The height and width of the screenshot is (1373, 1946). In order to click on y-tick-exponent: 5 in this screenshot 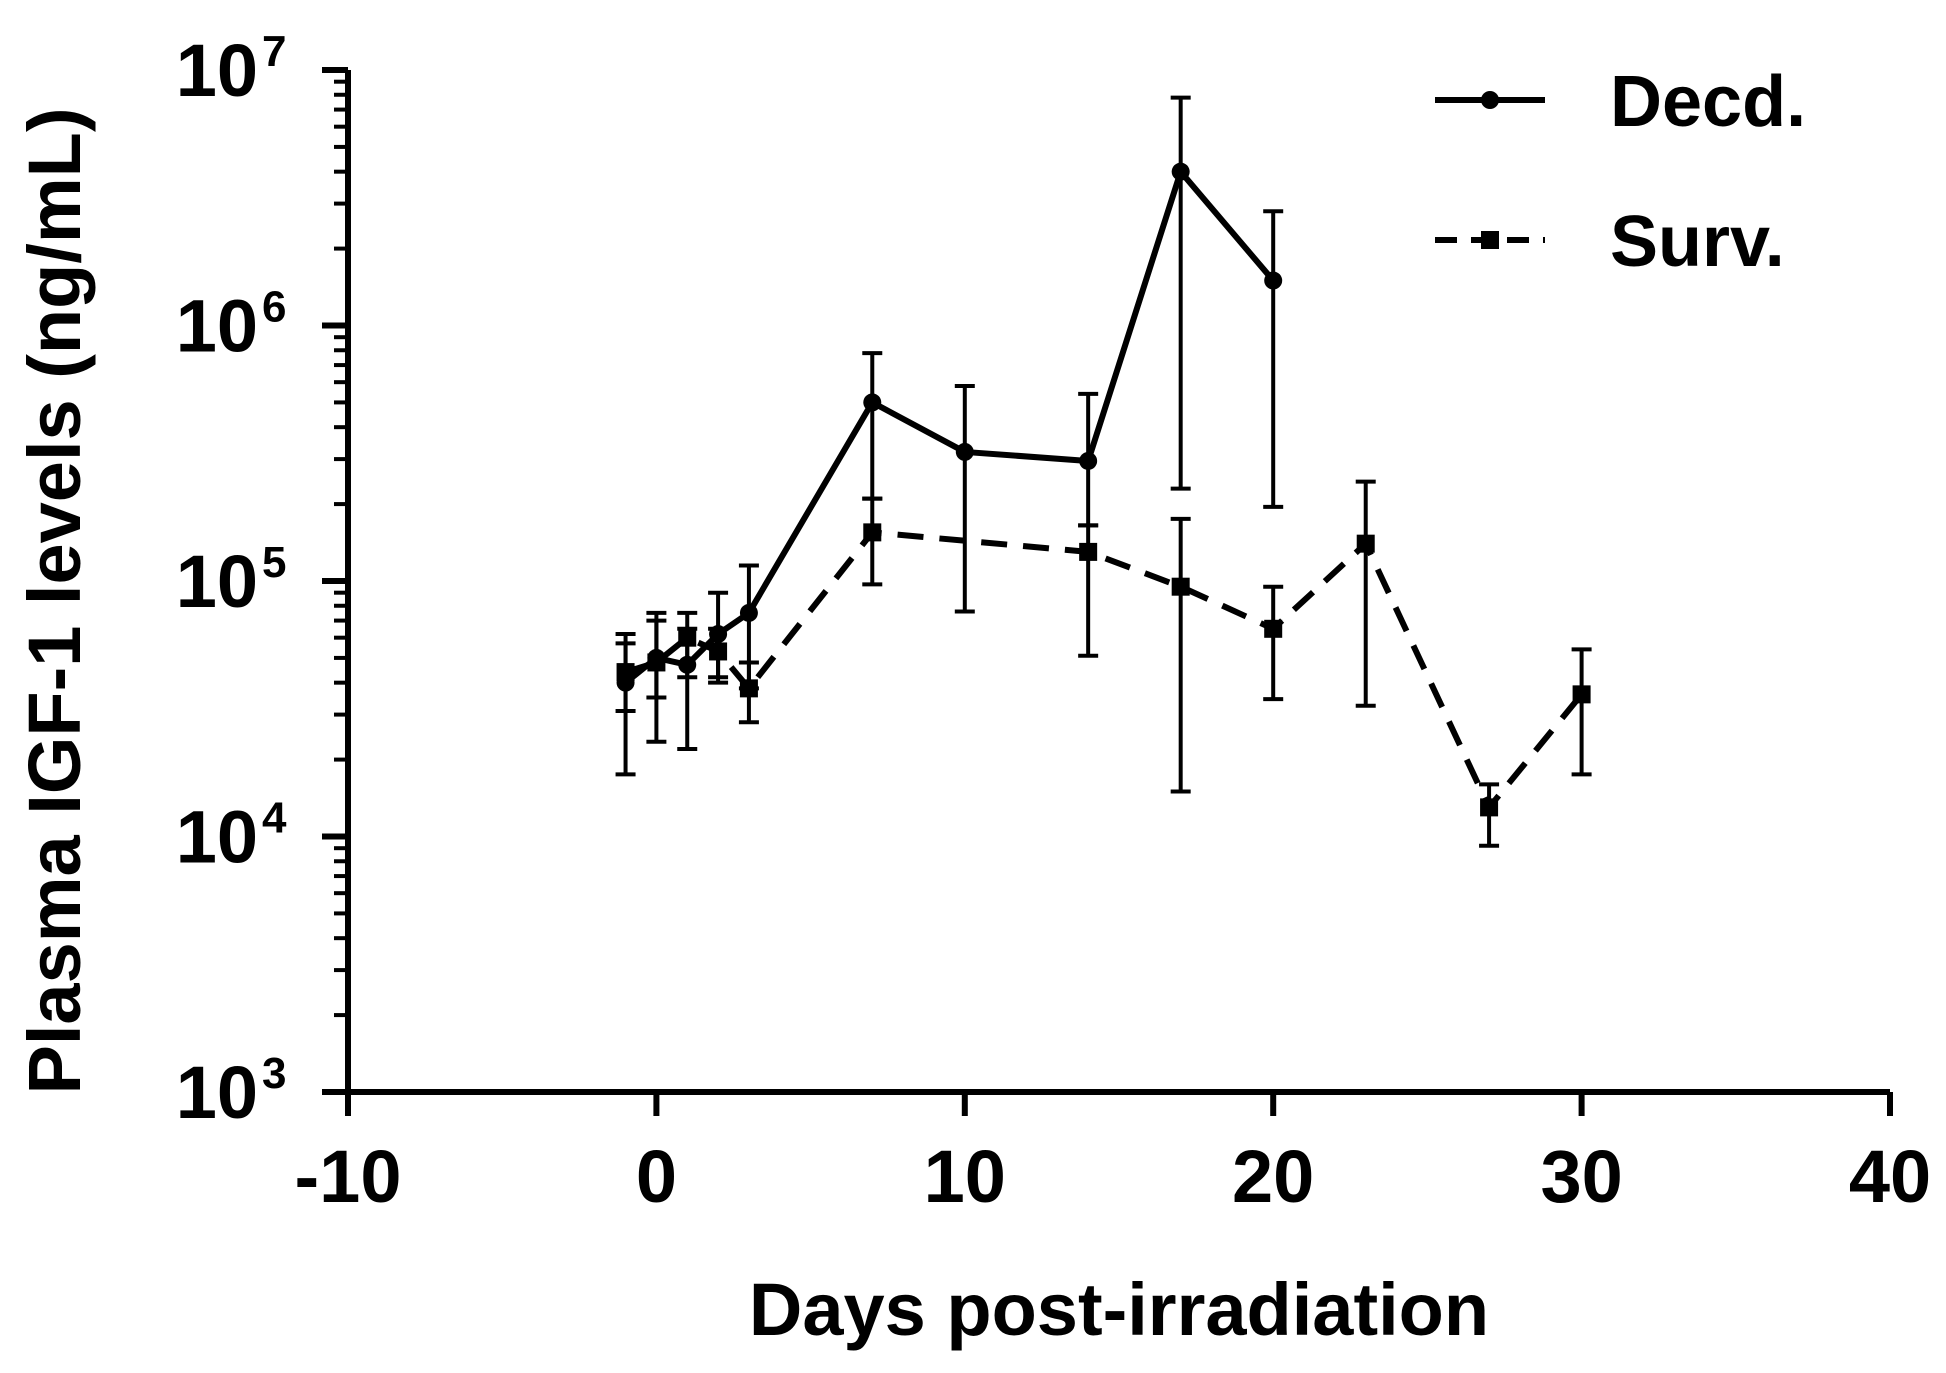, I will do `click(274, 562)`.